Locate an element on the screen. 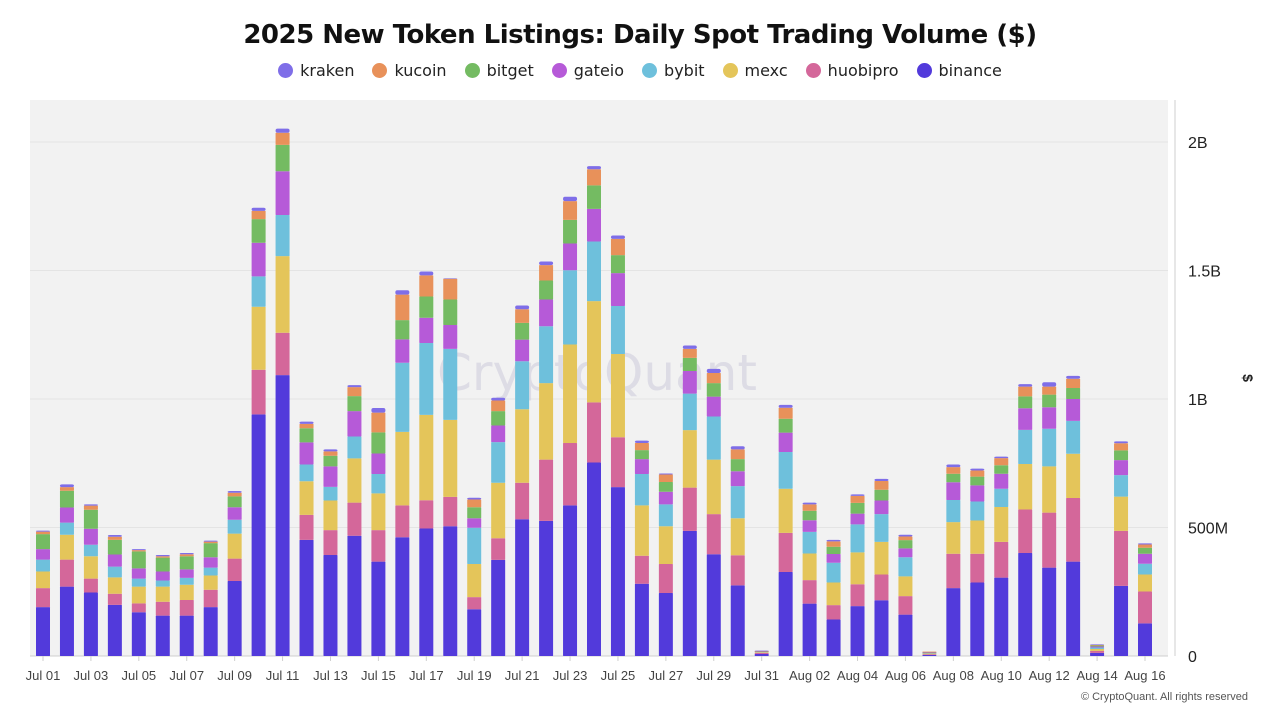 Image resolution: width=1280 pixels, height=720 pixels. legend-item-kucoin: kucoin is located at coordinates (409, 70).